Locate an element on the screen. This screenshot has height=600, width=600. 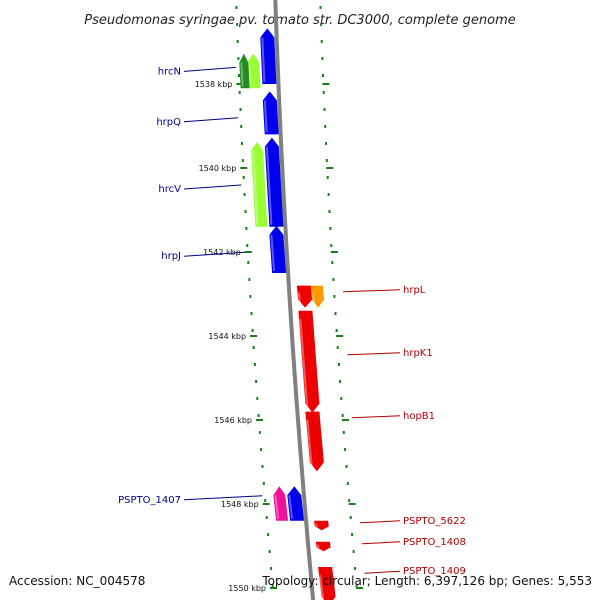
tick-label: 1544 kbp is located at coordinates (227, 336).